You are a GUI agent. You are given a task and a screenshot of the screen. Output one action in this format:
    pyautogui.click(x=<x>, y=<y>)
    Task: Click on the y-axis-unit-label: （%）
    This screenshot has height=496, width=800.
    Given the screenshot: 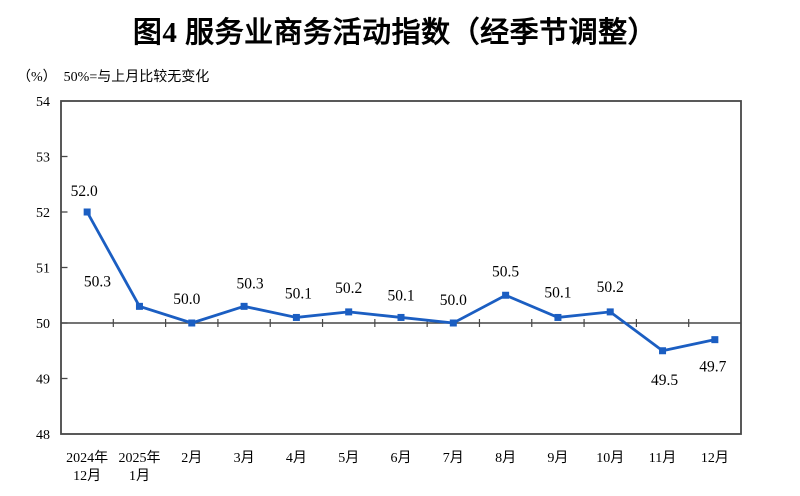 What is the action you would take?
    pyautogui.click(x=37, y=77)
    